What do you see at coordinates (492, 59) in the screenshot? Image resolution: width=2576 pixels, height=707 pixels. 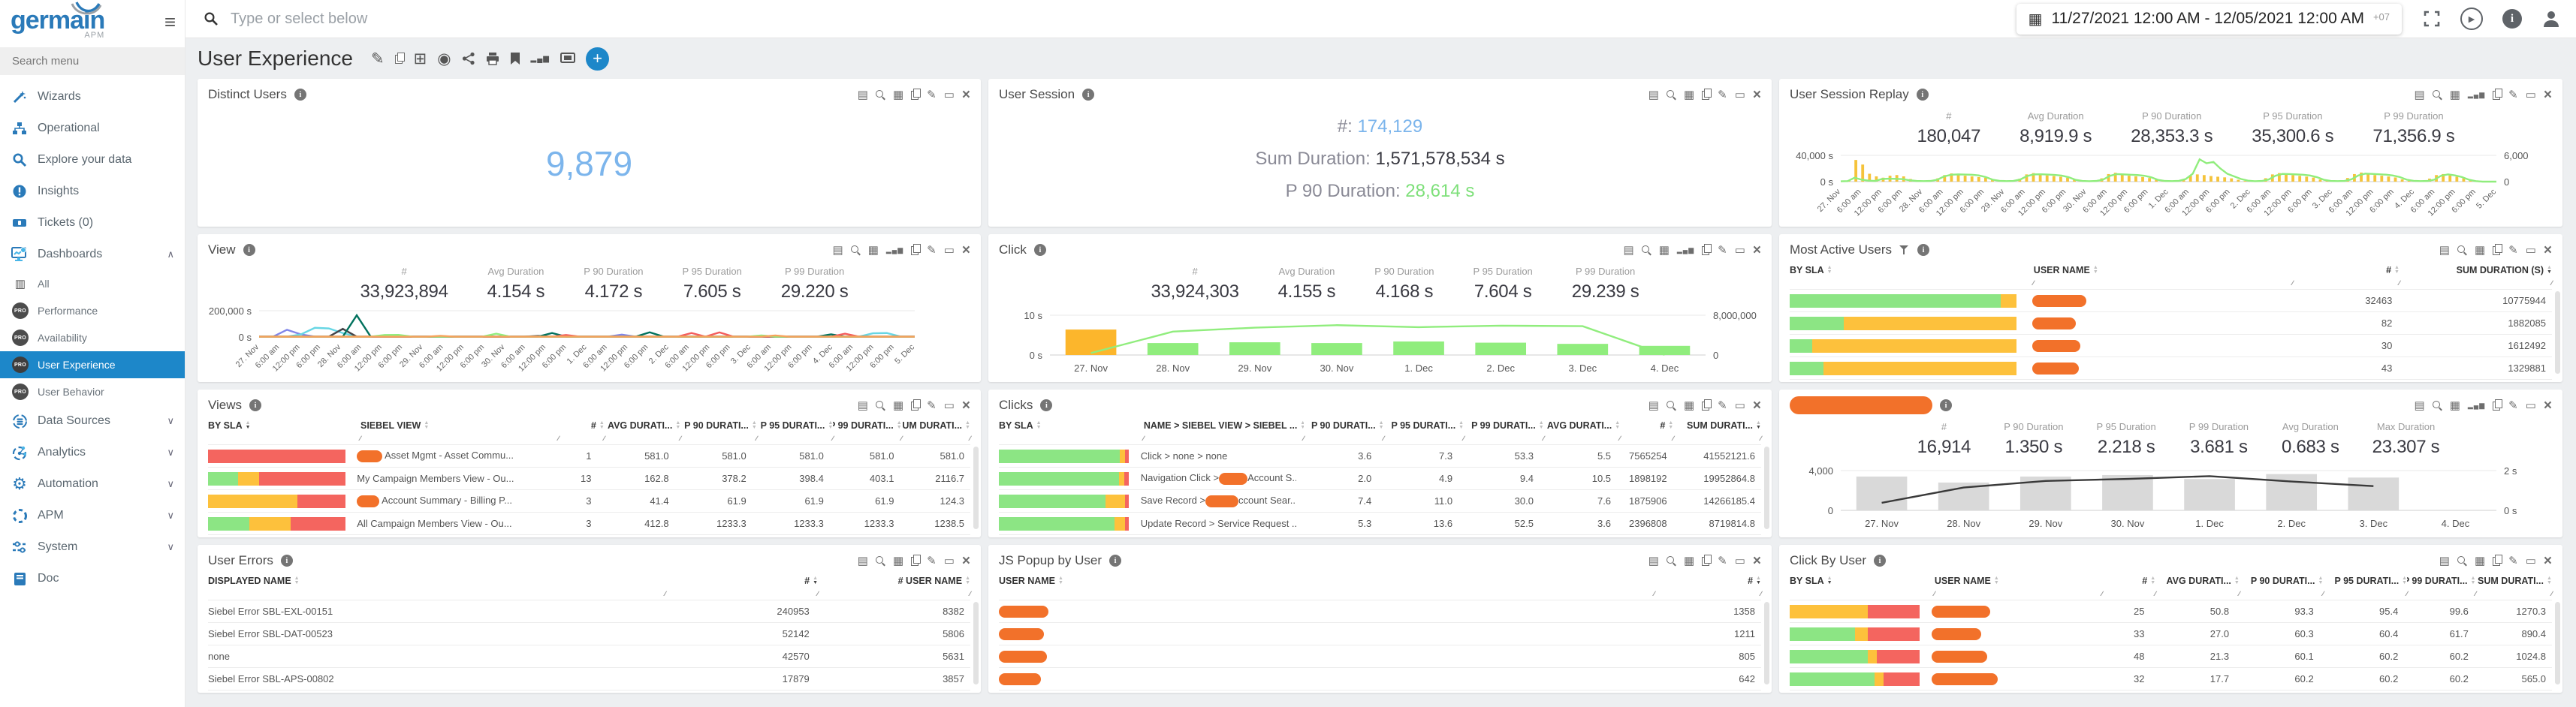 I see `print-icon` at bounding box center [492, 59].